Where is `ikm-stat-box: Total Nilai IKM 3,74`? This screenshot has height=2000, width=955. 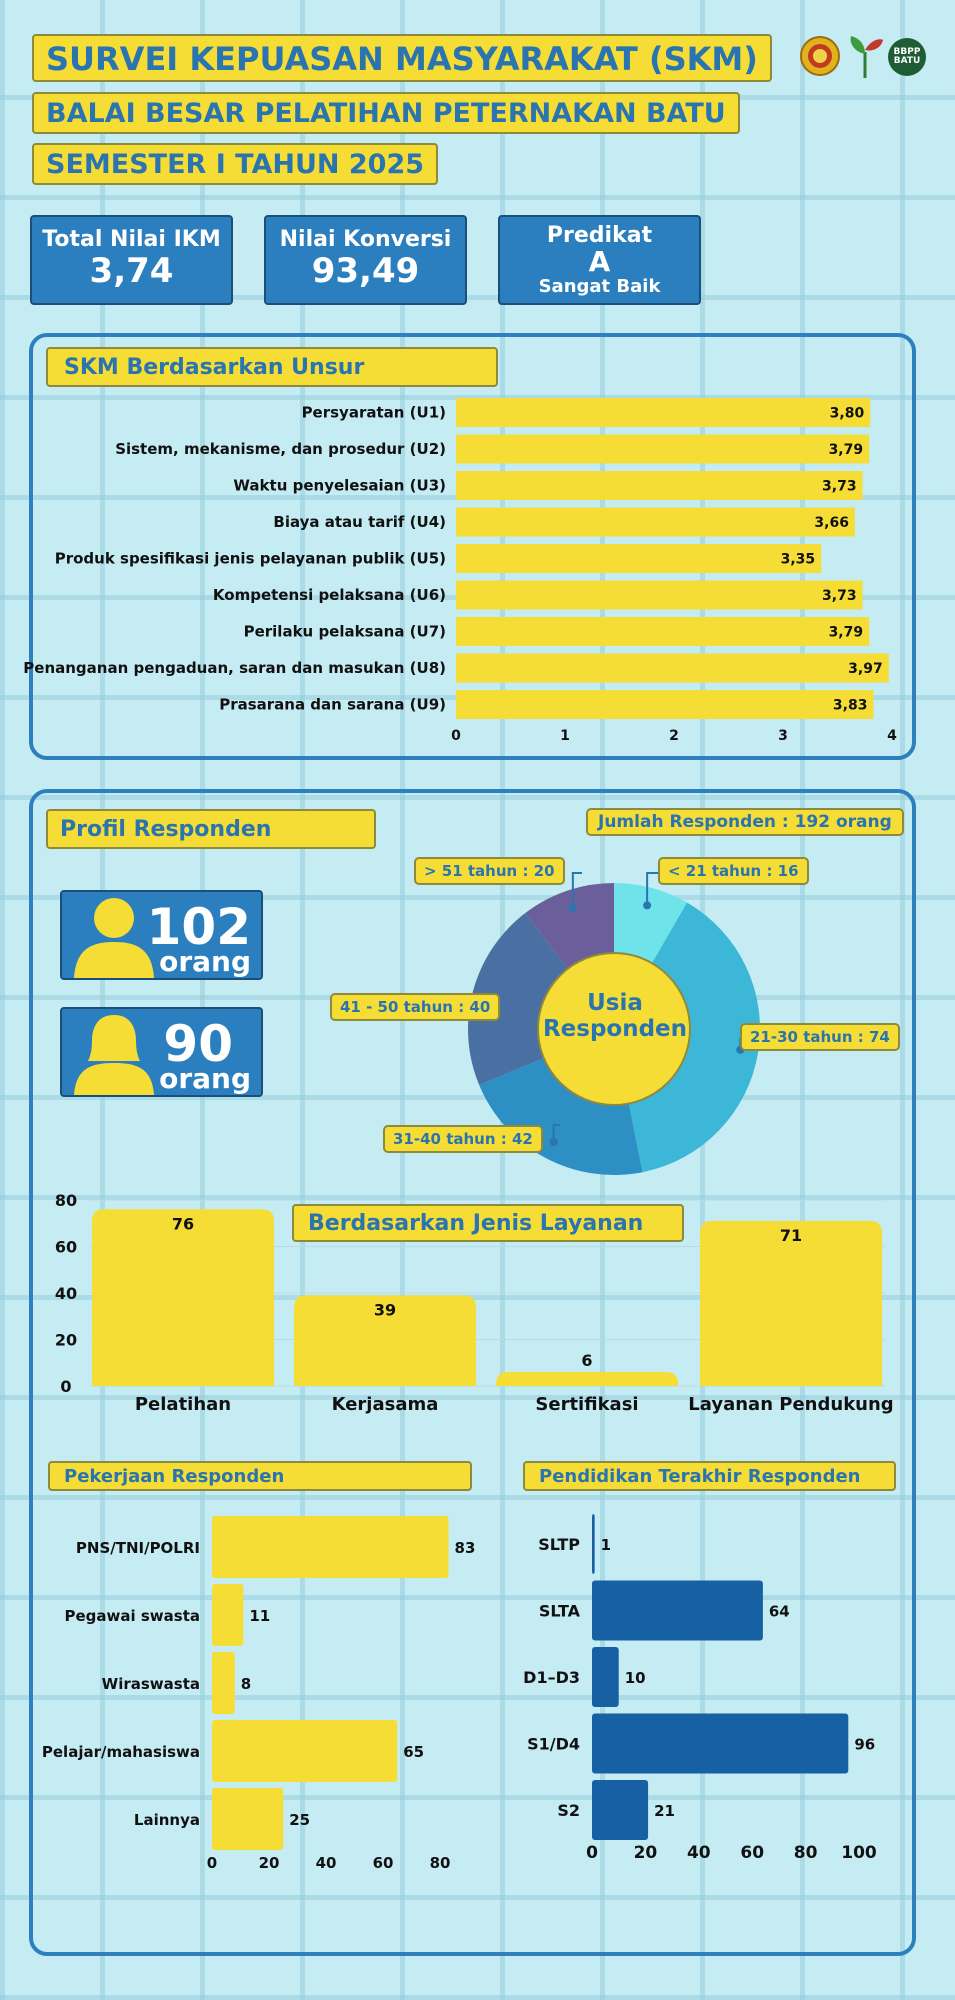 ikm-stat-box: Total Nilai IKM 3,74 is located at coordinates (131, 260).